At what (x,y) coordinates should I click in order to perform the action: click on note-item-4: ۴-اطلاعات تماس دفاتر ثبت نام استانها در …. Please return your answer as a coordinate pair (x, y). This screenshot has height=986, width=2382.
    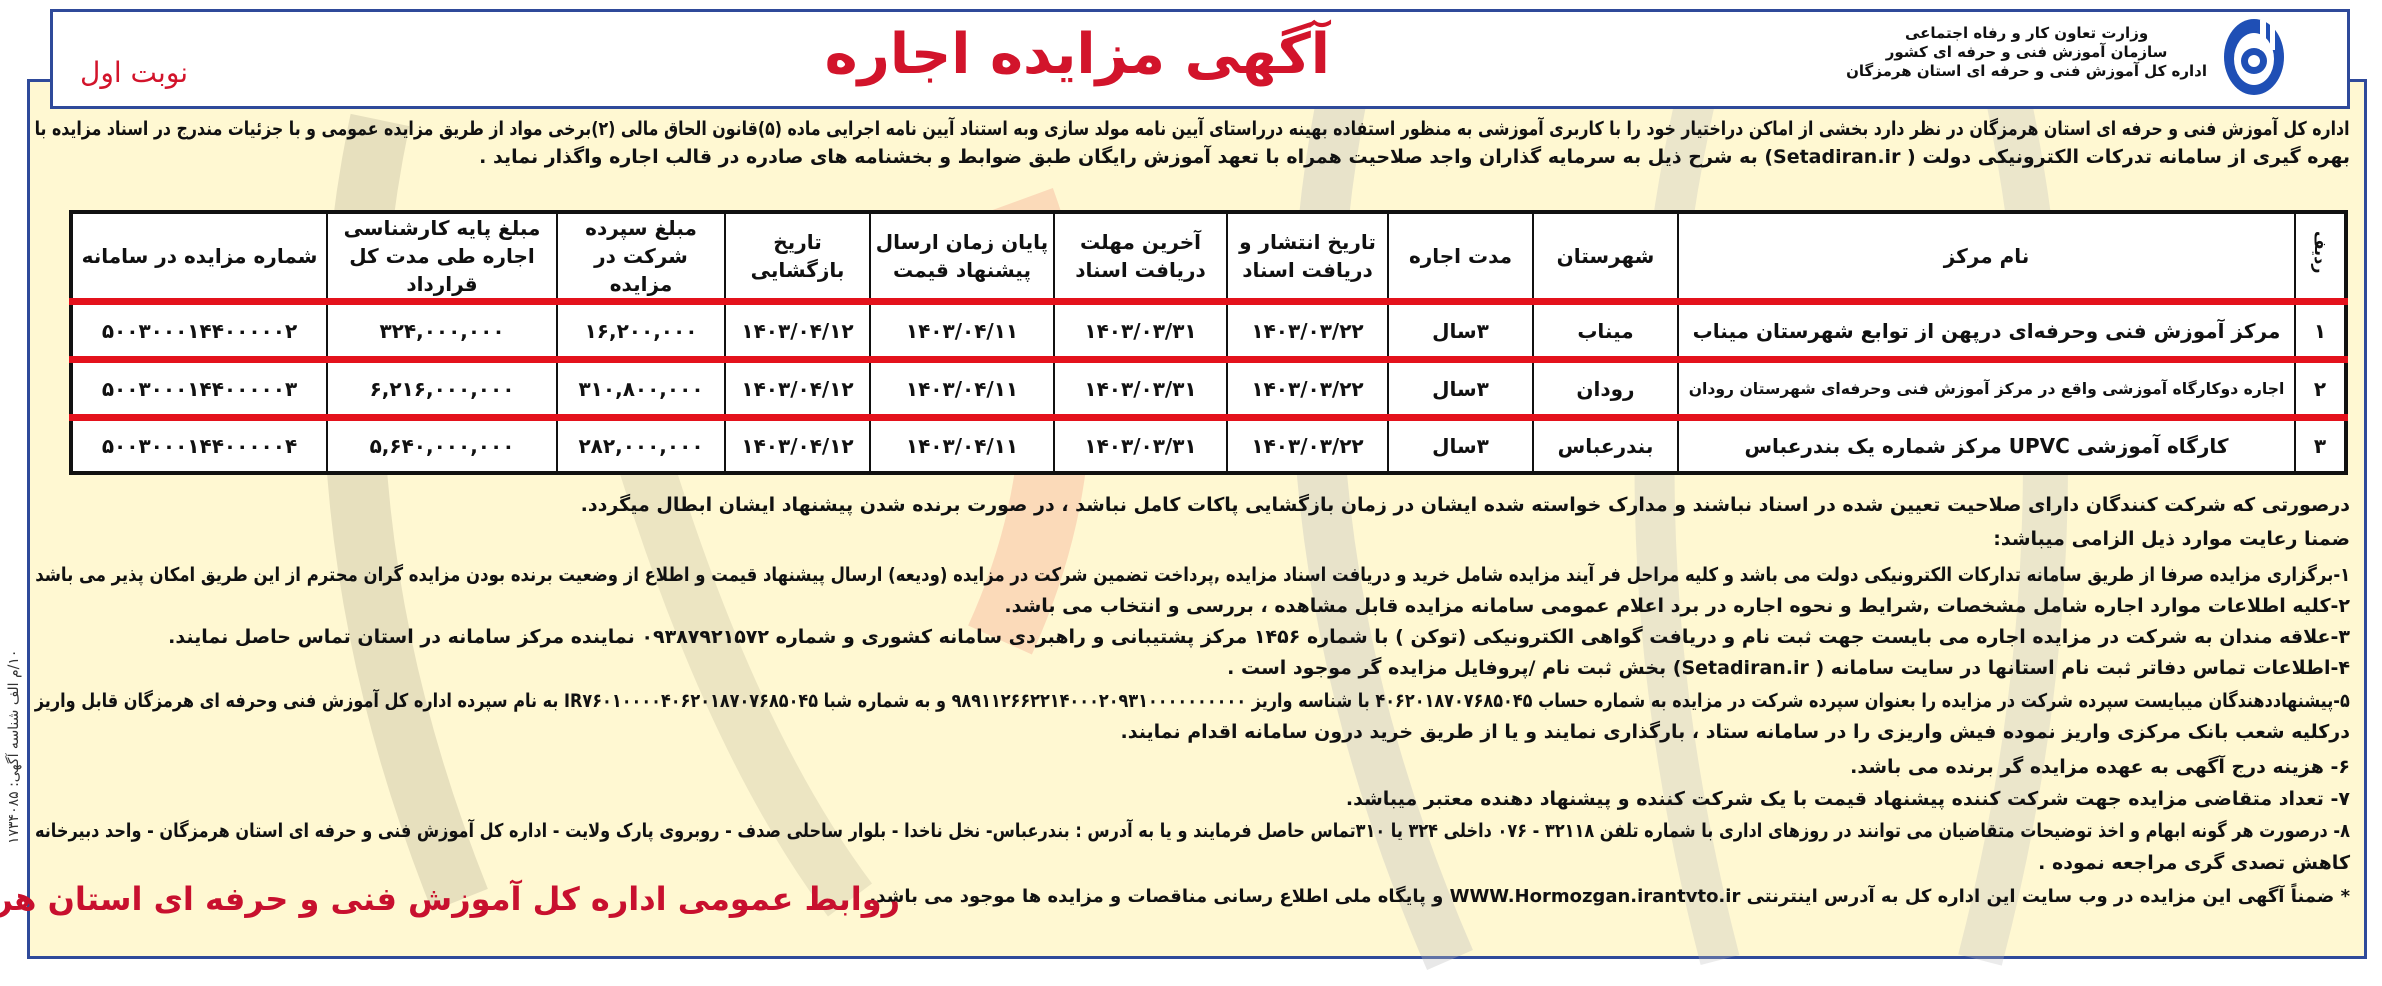
    Looking at the image, I should click on (1788, 668).